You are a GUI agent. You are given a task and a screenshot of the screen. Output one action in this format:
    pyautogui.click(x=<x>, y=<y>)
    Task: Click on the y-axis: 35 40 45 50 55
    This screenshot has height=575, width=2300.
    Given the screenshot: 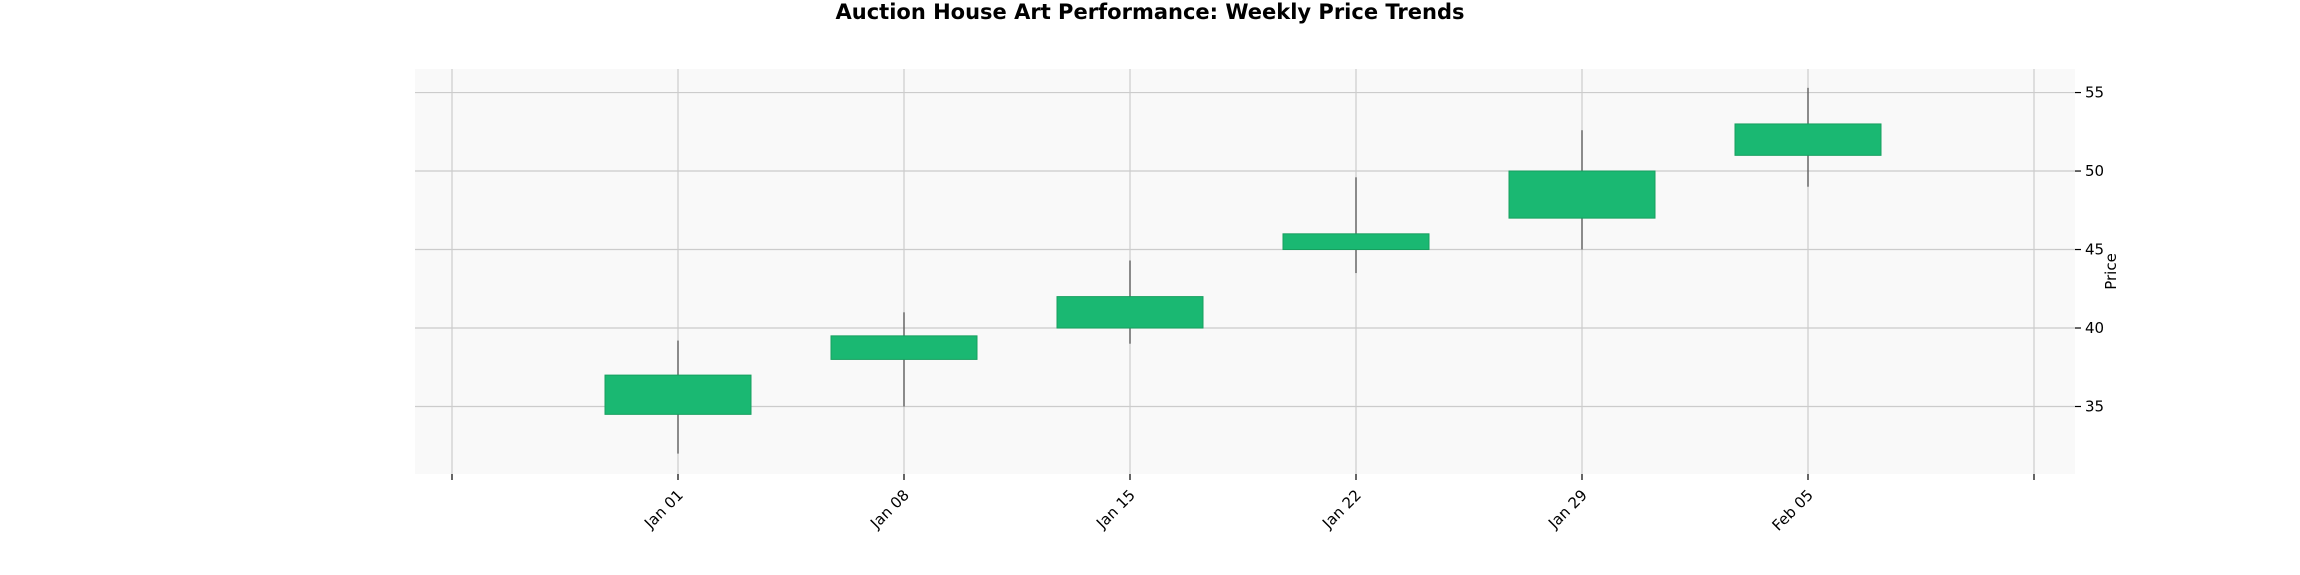 What is the action you would take?
    pyautogui.click(x=2089, y=250)
    